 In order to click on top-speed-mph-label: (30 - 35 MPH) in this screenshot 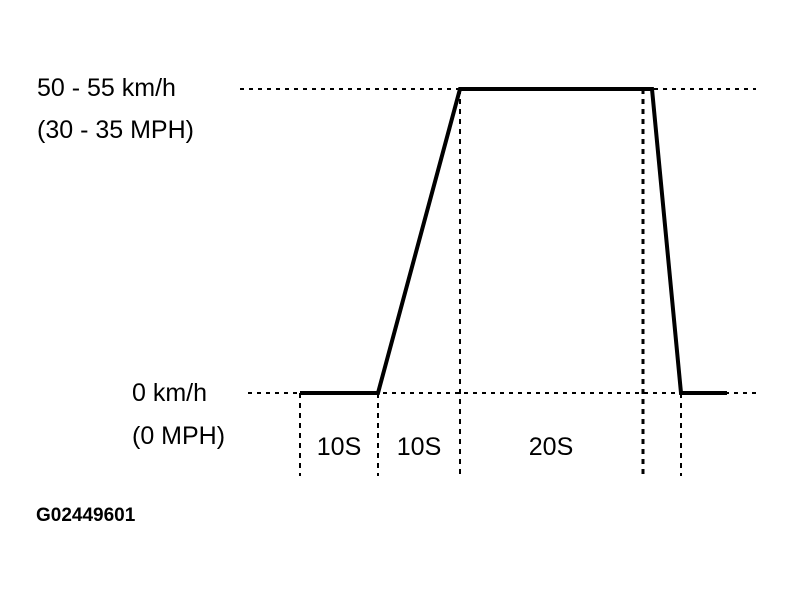, I will do `click(115, 130)`.